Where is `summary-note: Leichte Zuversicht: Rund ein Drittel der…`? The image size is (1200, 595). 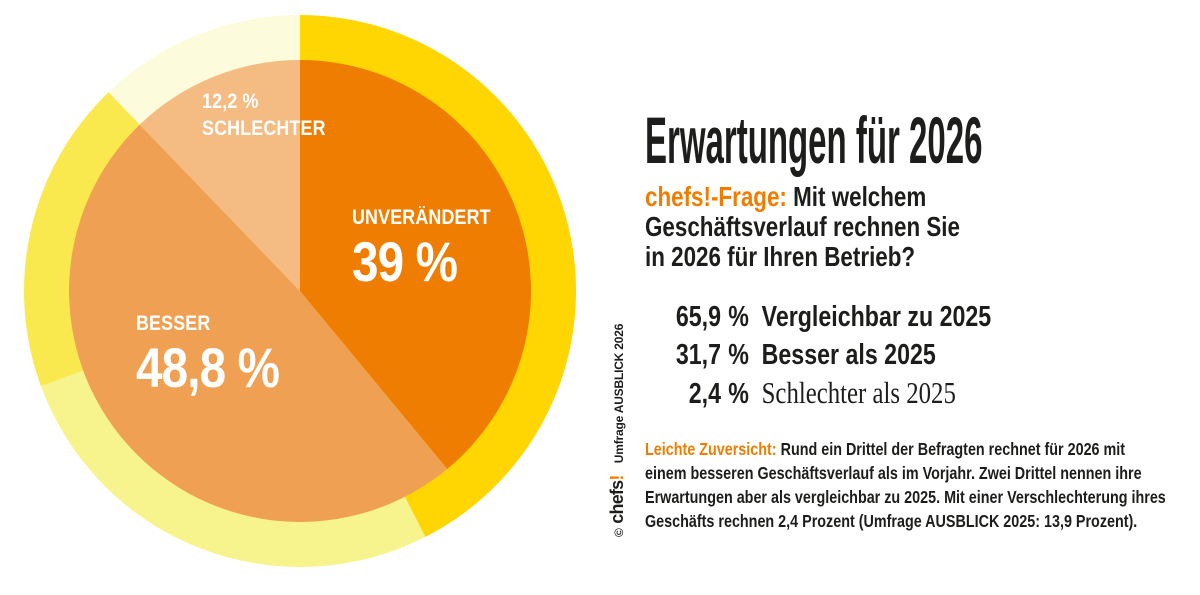 summary-note: Leichte Zuversicht: Rund ein Drittel der… is located at coordinates (905, 485).